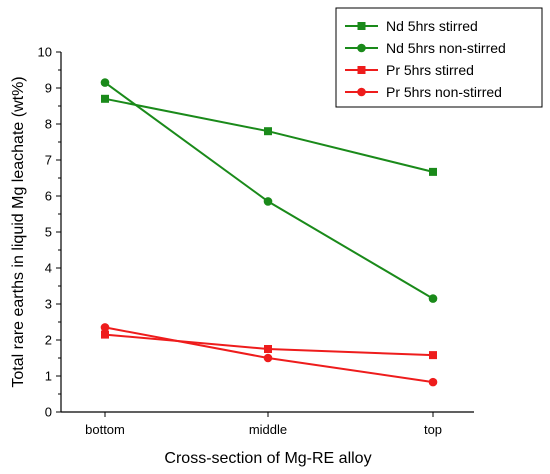 Image resolution: width=550 pixels, height=474 pixels. What do you see at coordinates (48, 196) in the screenshot?
I see `y-tick-label: 6` at bounding box center [48, 196].